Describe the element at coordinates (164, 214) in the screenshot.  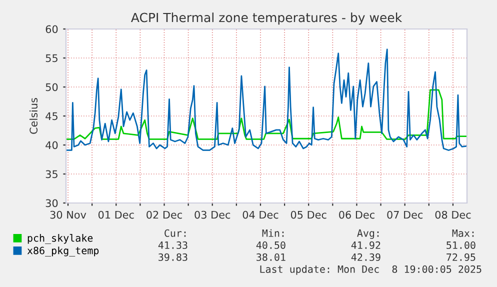
I see `x-tick-label: 02 Dec` at that location.